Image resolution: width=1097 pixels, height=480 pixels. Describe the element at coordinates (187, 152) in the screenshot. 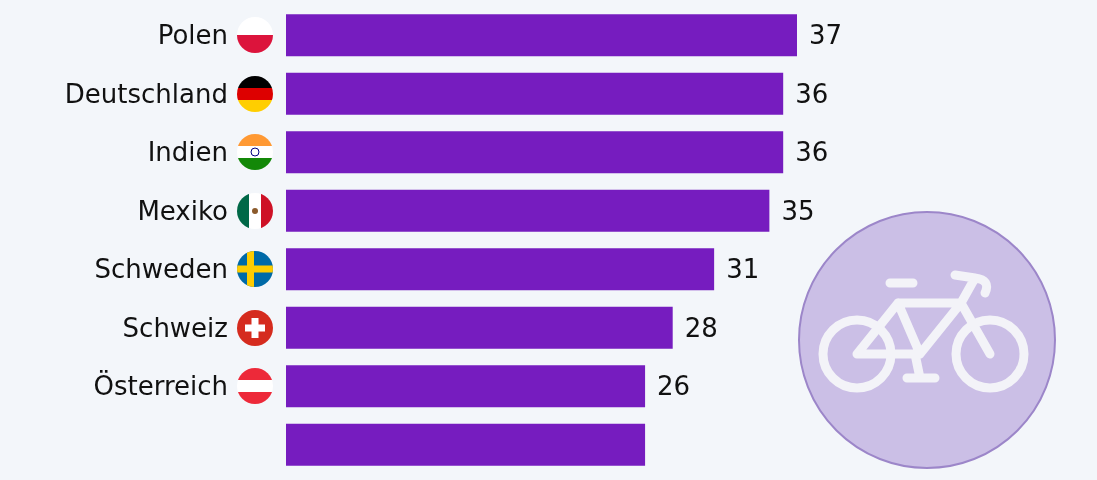

I see `y-tick-label: Indien` at that location.